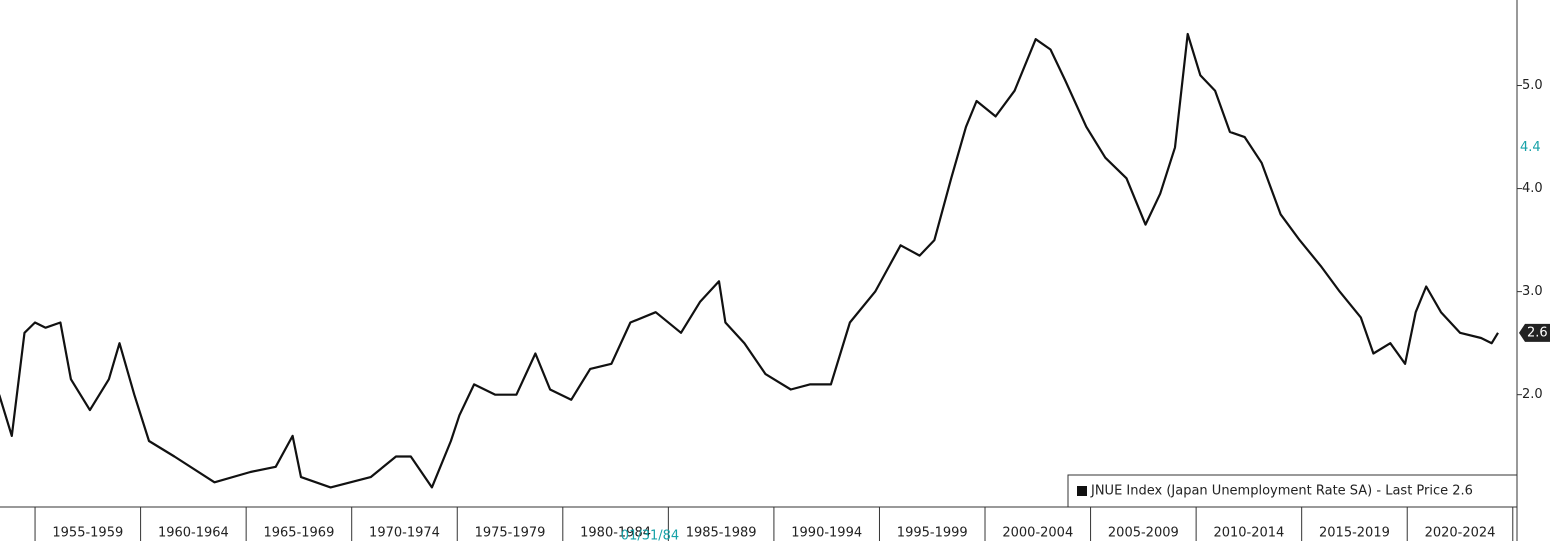 The image size is (1550, 541). I want to click on legend-swatch, so click(1082, 491).